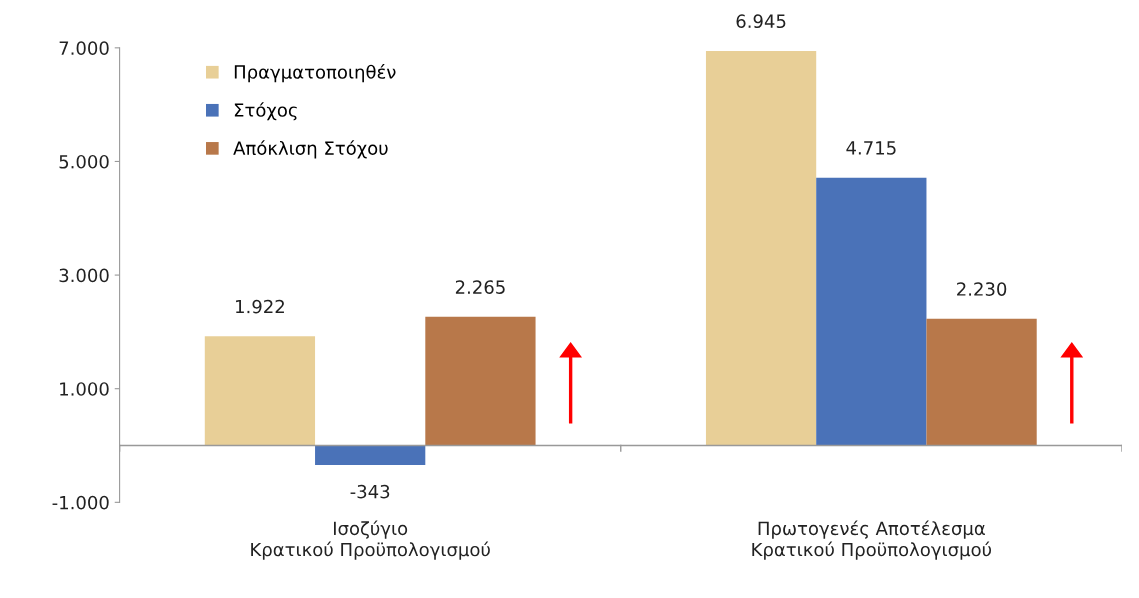 This screenshot has height=598, width=1139. I want to click on y-tick-label: -1.000, so click(80, 502).